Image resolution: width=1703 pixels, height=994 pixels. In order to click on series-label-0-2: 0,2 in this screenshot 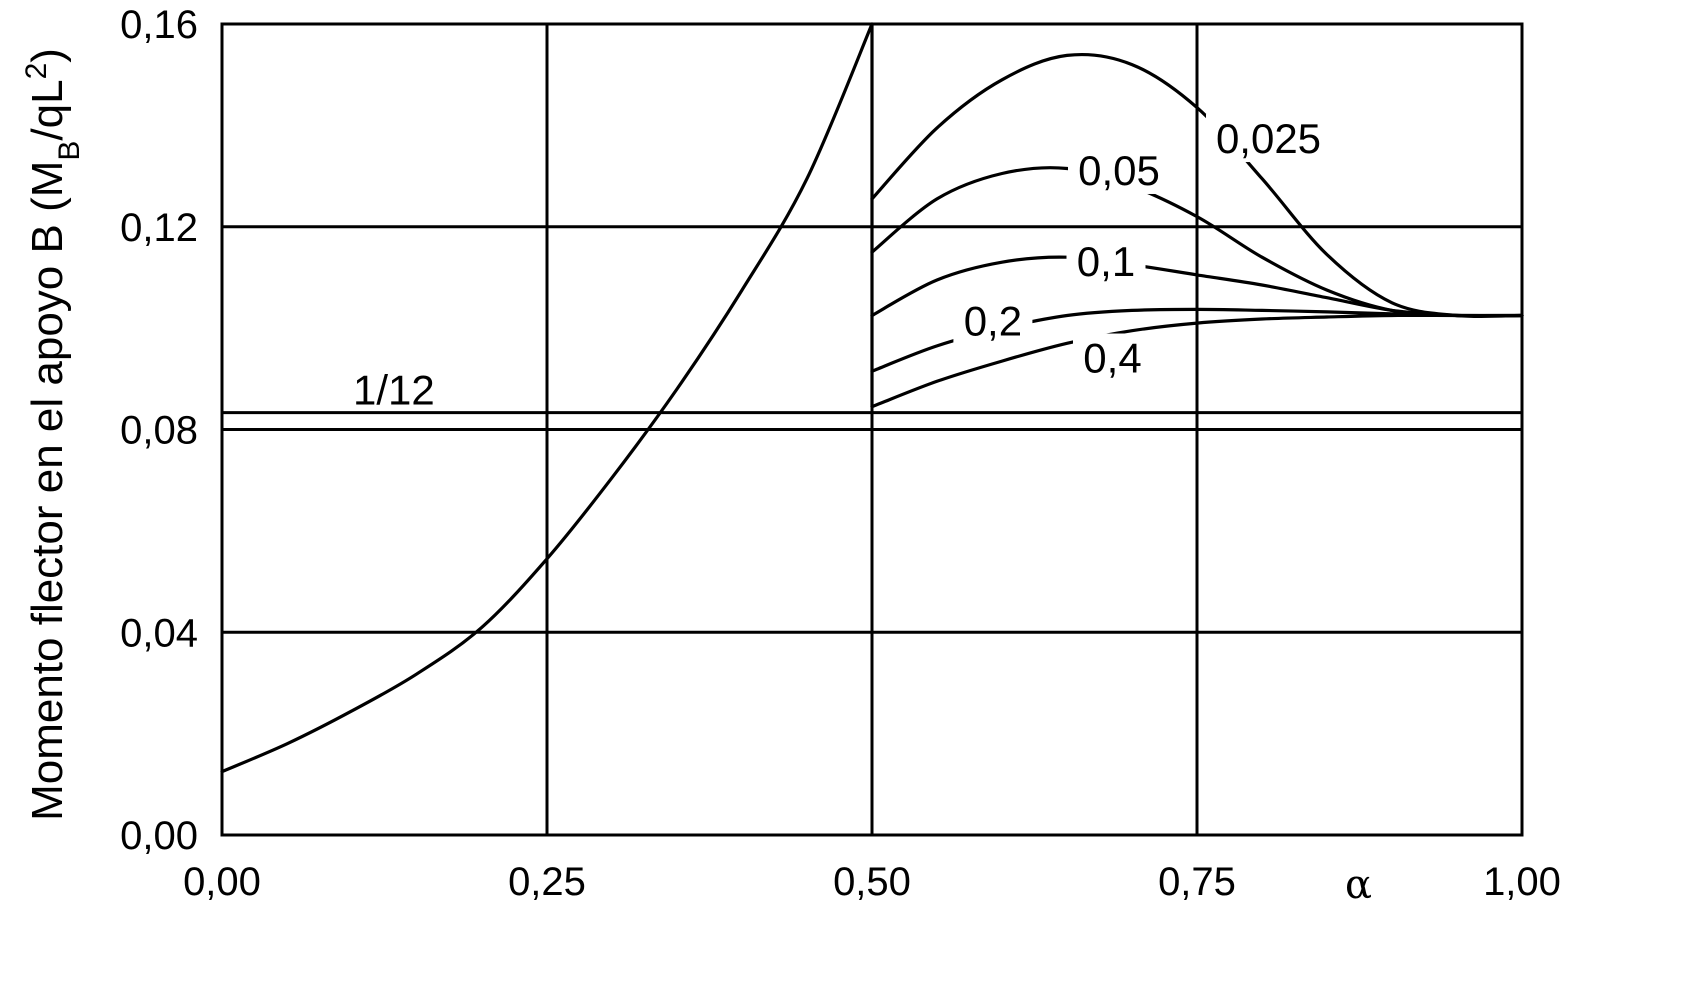, I will do `click(993, 321)`.